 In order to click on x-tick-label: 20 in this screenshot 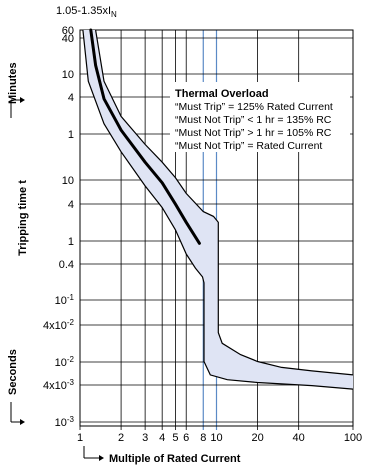, I will do `click(257, 438)`.